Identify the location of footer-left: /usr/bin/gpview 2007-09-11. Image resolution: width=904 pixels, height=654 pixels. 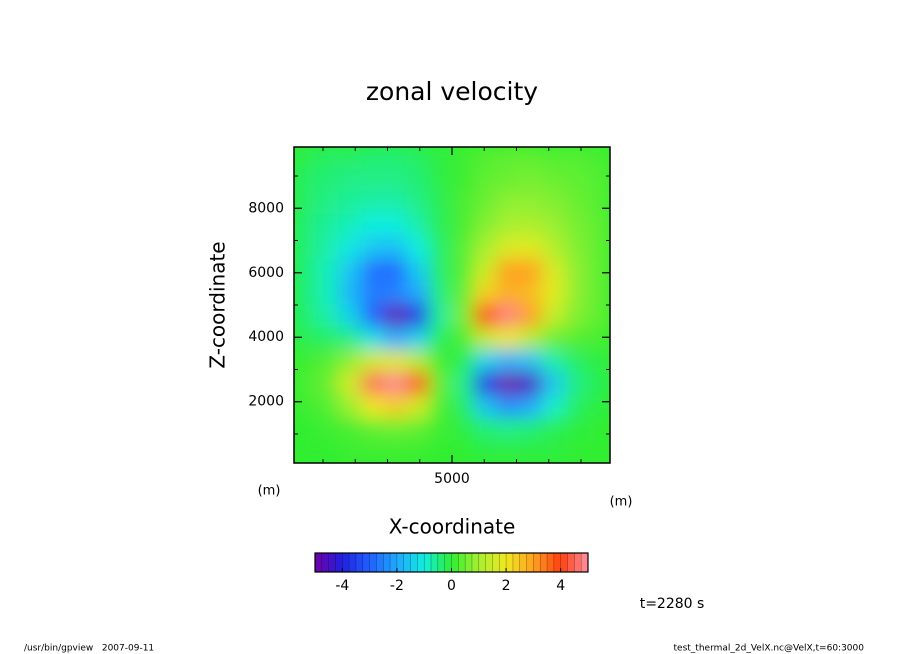
(89, 649).